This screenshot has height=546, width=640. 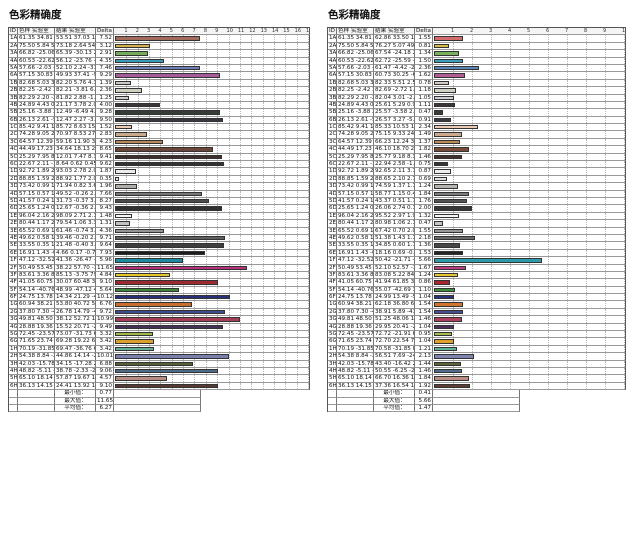 I want to click on result-lab-values: 70.58 -31.85 0.23, so click(x=394, y=349).